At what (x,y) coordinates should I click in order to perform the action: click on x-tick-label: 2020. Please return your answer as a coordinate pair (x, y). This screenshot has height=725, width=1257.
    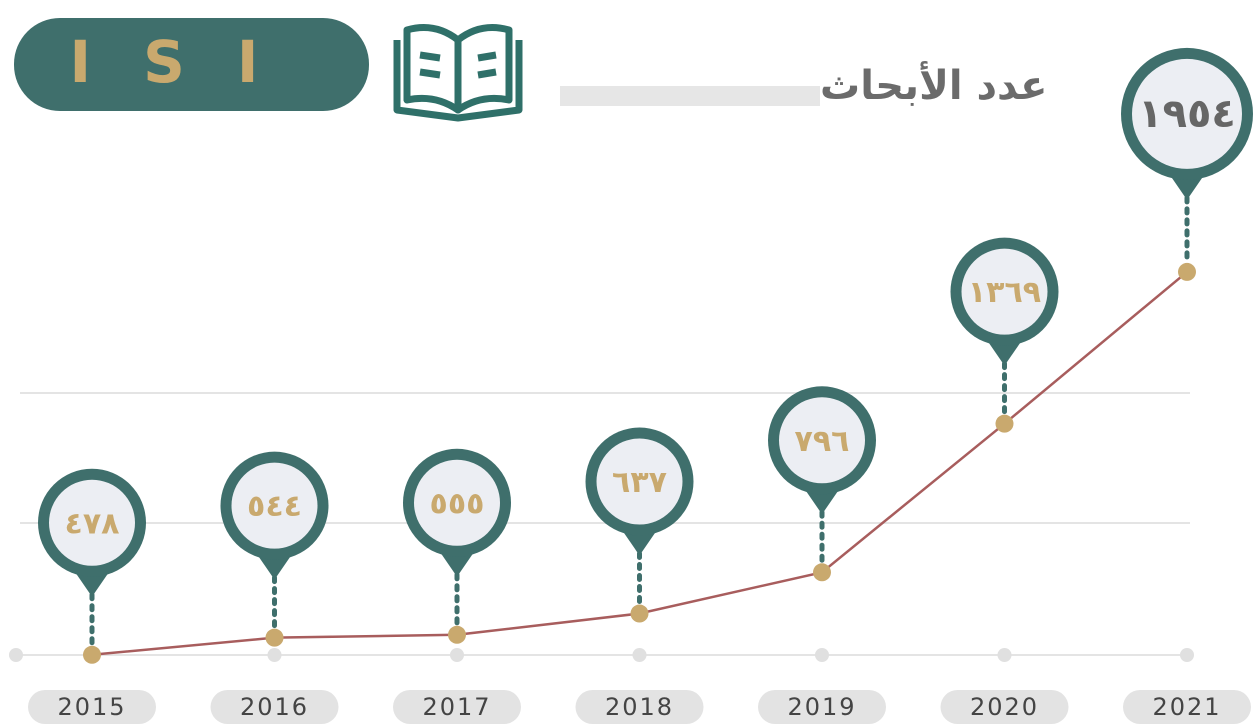
    Looking at the image, I should click on (1004, 707).